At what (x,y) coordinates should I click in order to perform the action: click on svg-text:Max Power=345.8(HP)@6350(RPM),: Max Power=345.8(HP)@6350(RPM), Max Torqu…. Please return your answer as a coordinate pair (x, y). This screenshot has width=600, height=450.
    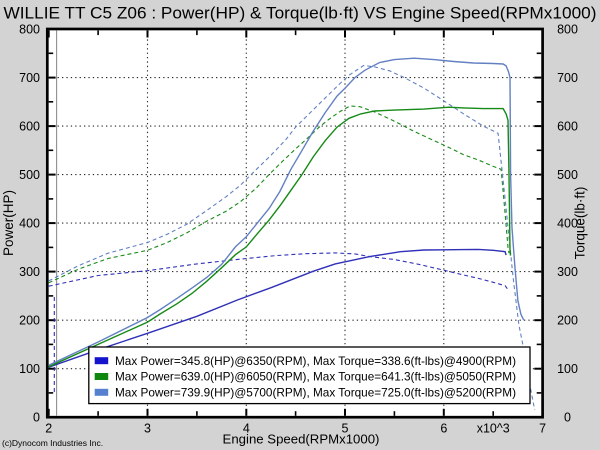
    Looking at the image, I should click on (315, 361).